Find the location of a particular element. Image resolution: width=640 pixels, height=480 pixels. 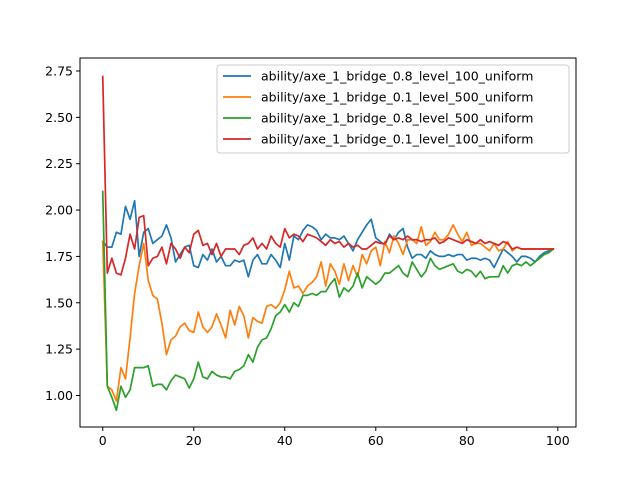

x-tick-label: 80 is located at coordinates (467, 440).